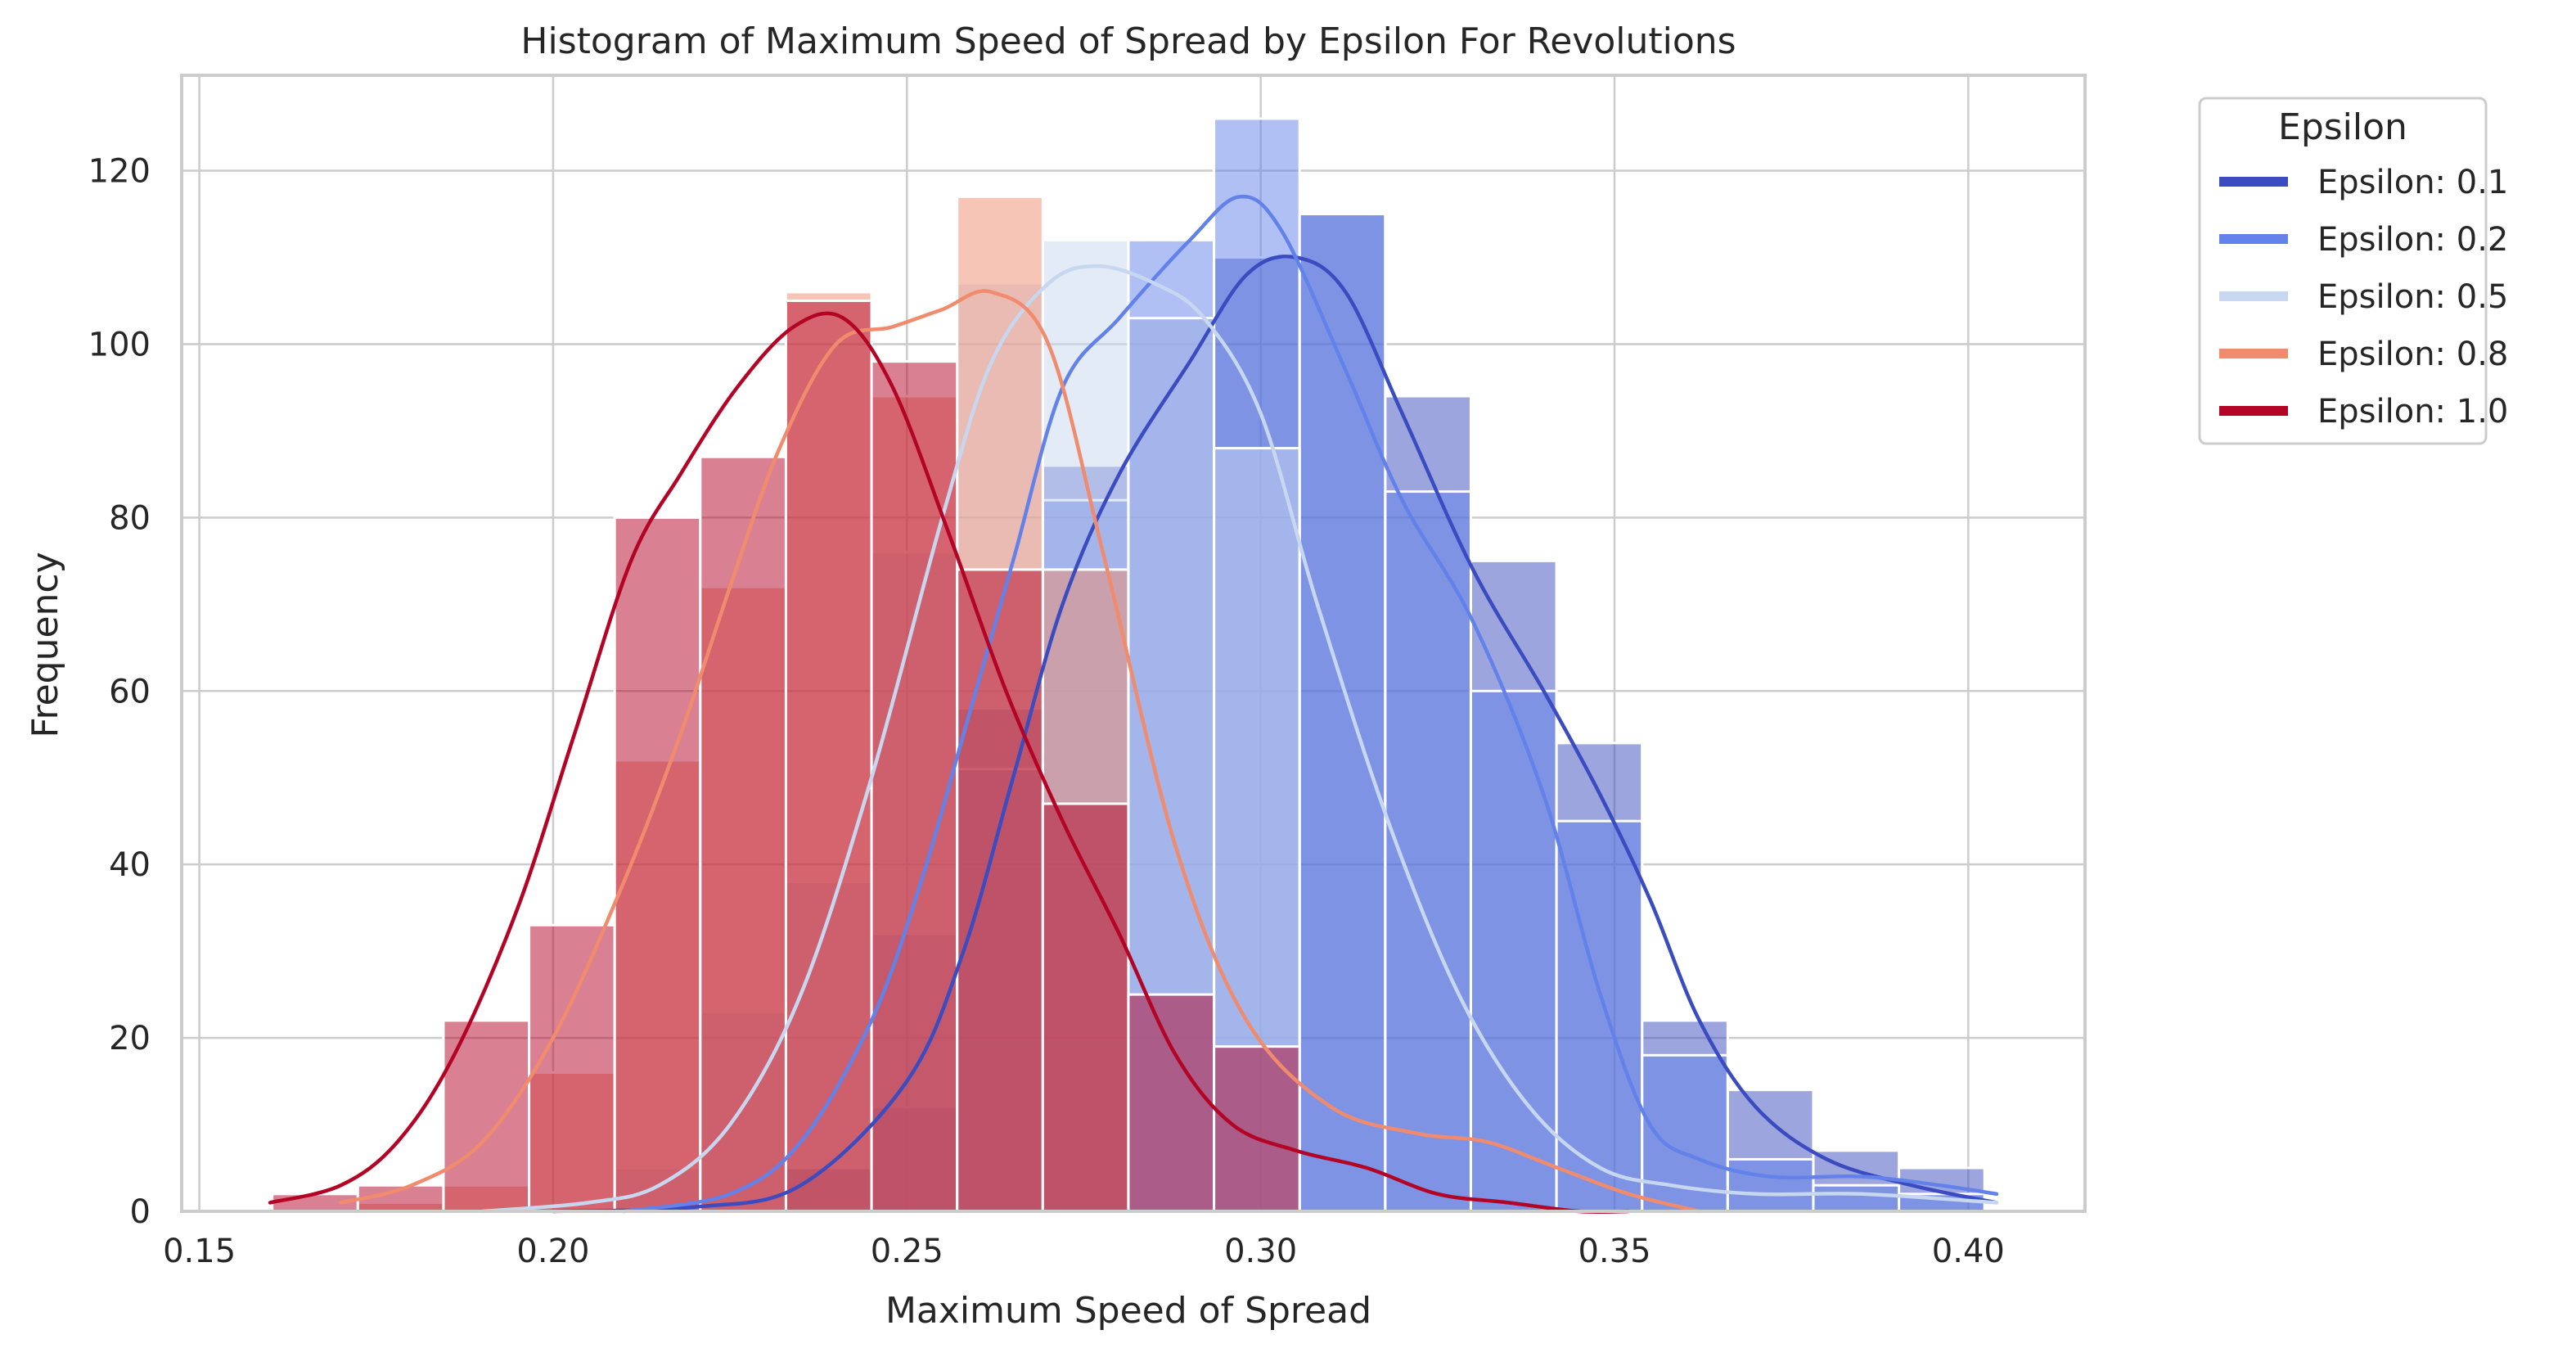  What do you see at coordinates (45, 644) in the screenshot?
I see `y-axis-label: Frequency` at bounding box center [45, 644].